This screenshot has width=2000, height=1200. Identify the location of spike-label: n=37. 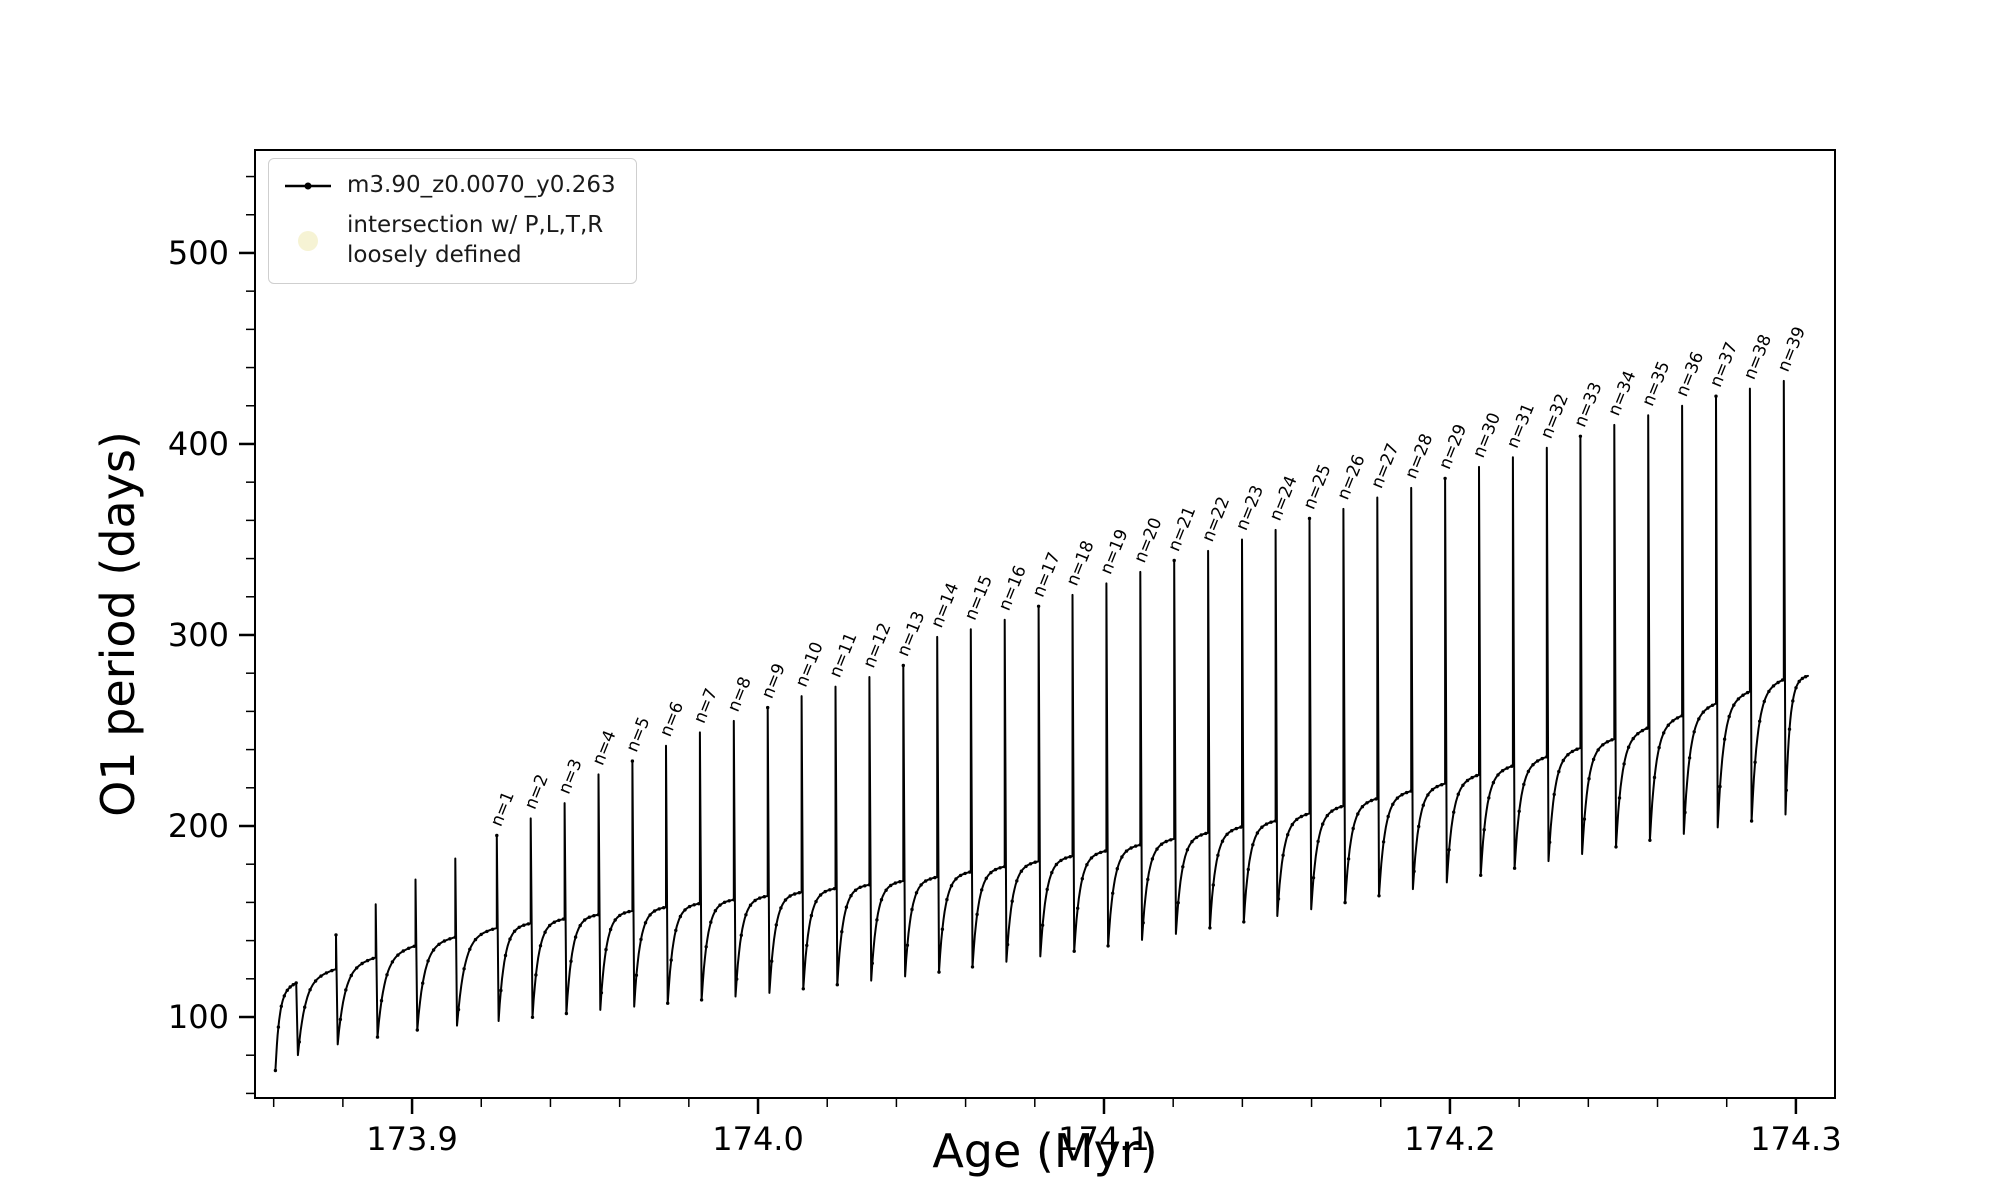
(1724, 364).